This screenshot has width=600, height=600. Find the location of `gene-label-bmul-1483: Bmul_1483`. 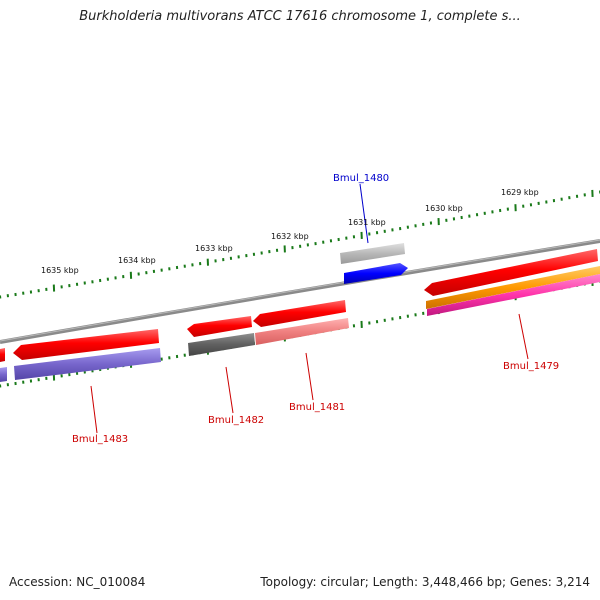

gene-label-bmul-1483: Bmul_1483 is located at coordinates (100, 439).